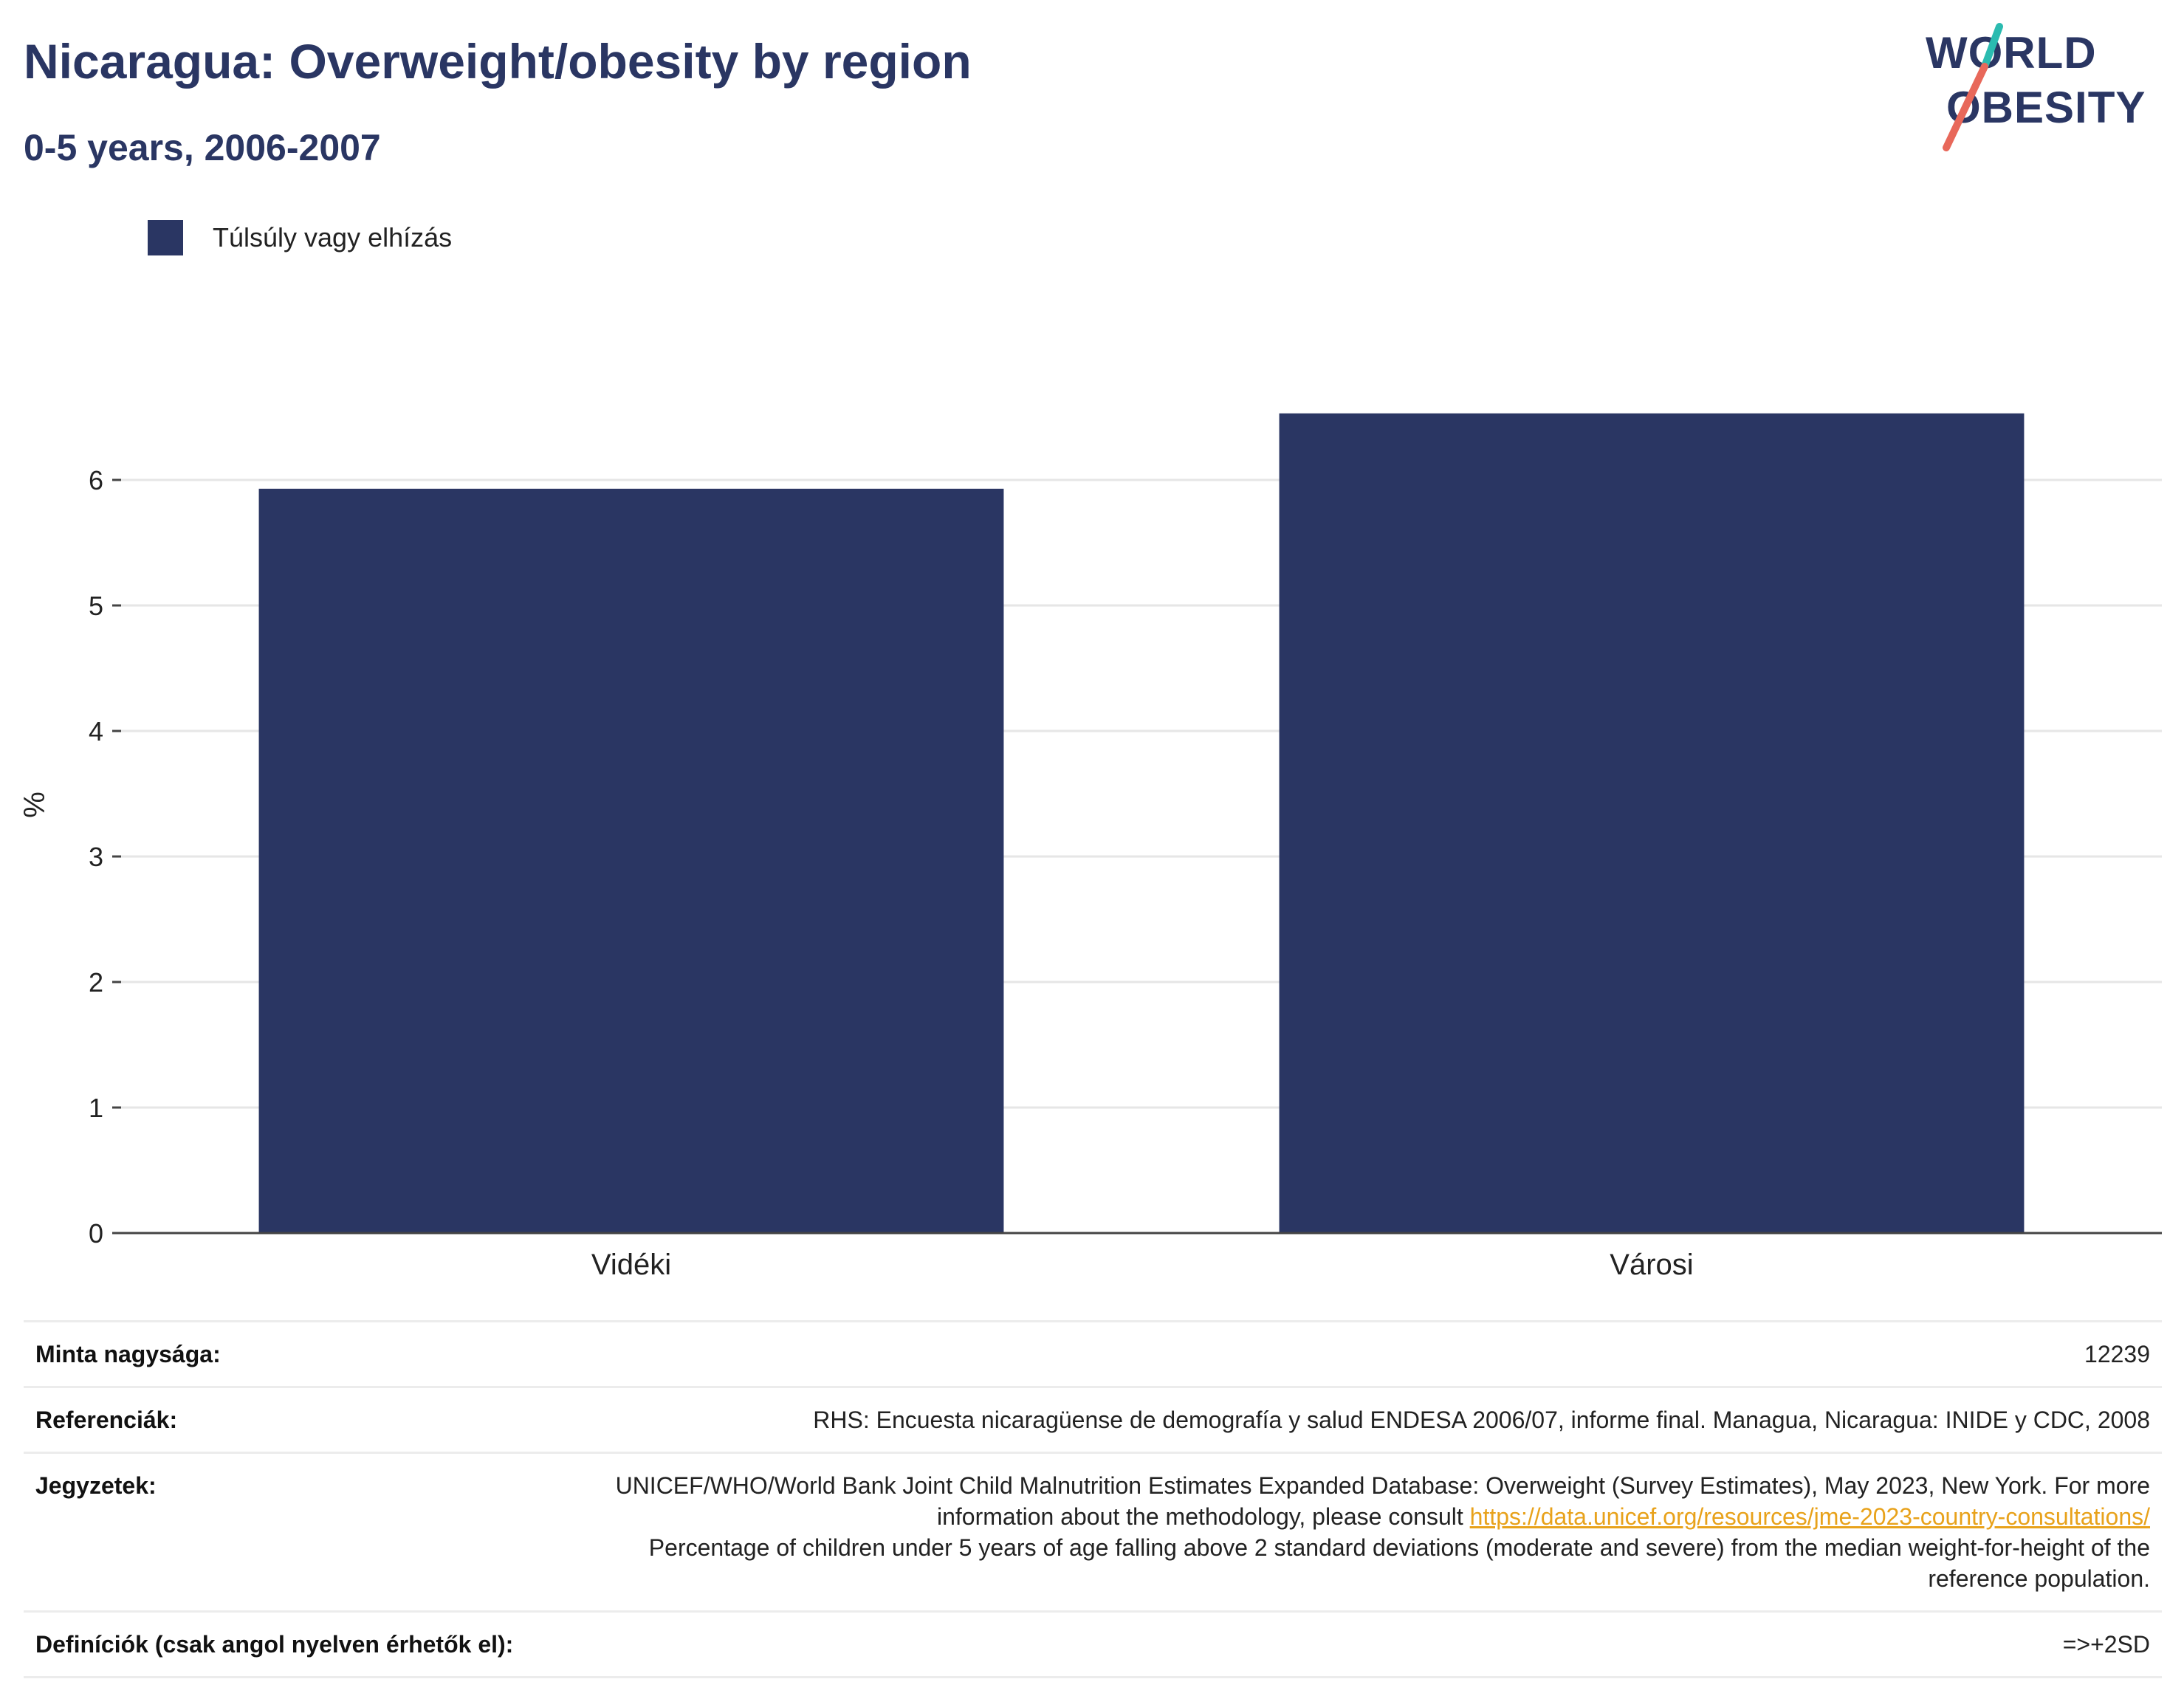 The image size is (2184, 1696). Describe the element at coordinates (96, 1485) in the screenshot. I see `notes-label: Jegyzetek:` at that location.